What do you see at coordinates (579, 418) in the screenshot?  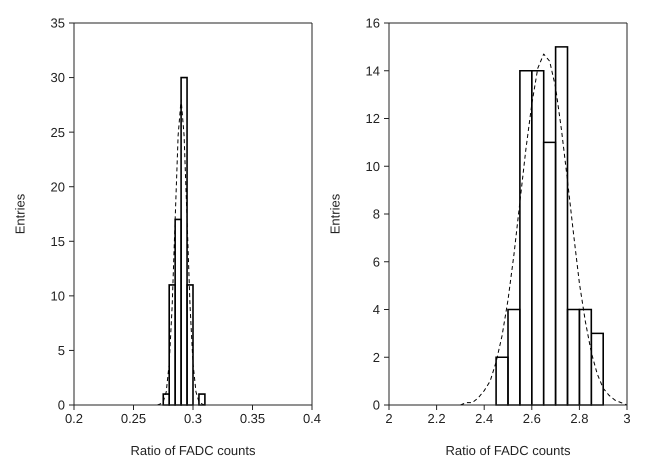 I see `x-tick-label: 2.8` at bounding box center [579, 418].